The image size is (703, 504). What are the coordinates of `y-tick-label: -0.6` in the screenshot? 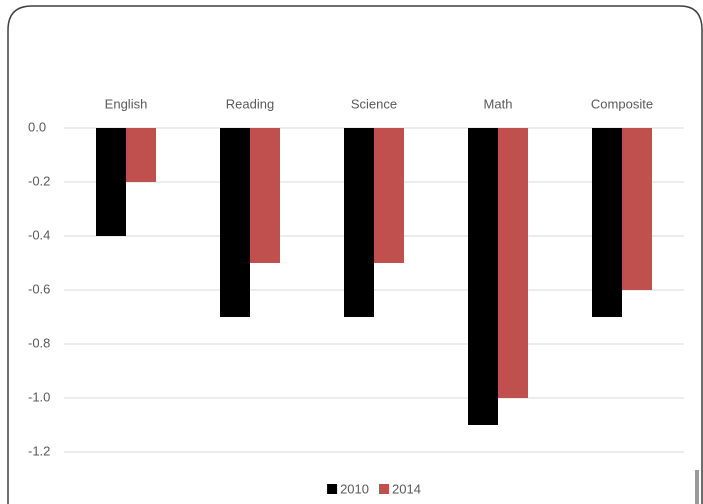 It's located at (39, 288).